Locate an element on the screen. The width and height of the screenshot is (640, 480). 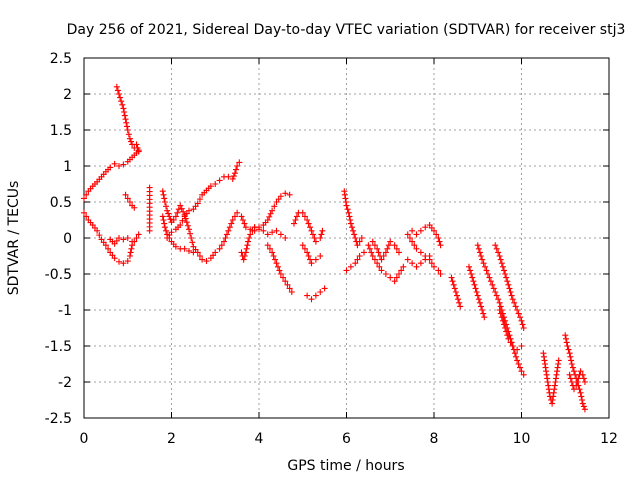
y-tick-label: 1.5 is located at coordinates (61, 131).